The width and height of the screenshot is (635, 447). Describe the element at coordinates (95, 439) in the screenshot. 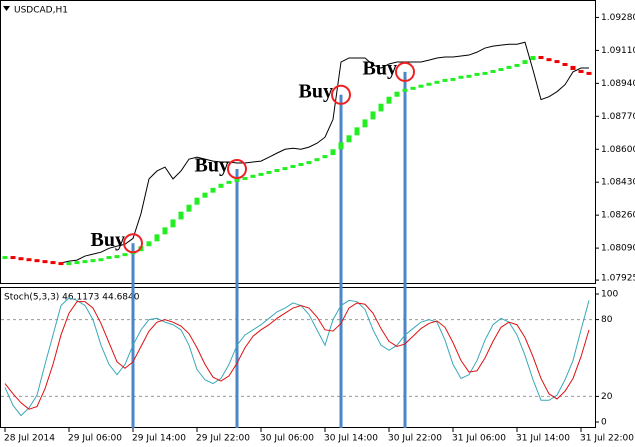

I see `x-tick-label: 29 Jul 06:00` at that location.